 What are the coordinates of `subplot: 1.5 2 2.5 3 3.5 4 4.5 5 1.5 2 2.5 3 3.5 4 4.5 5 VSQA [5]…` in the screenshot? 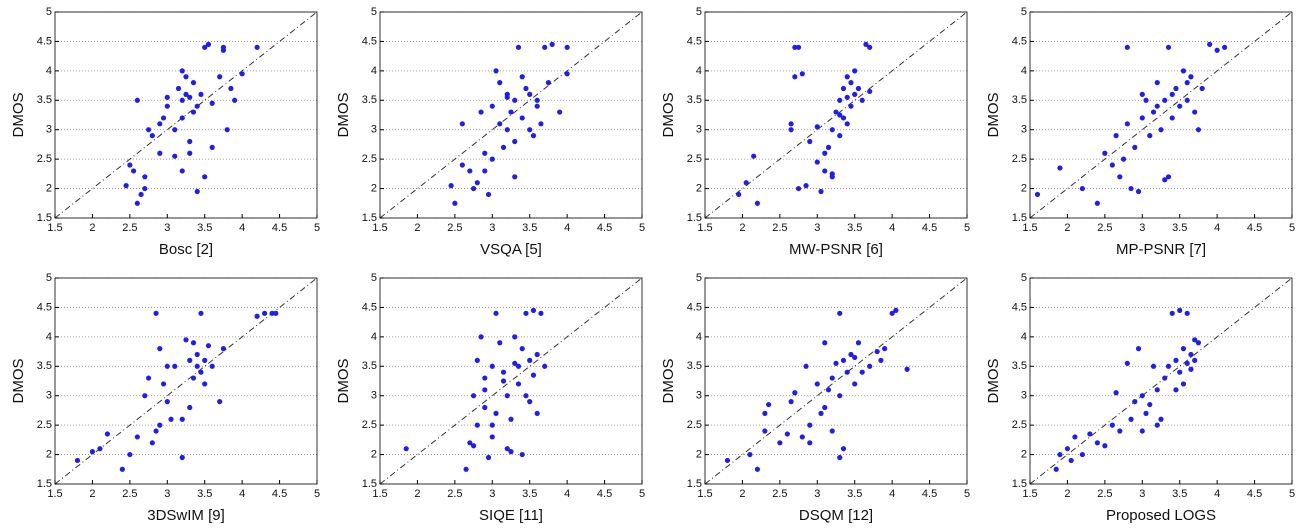 It's located at (490, 132).